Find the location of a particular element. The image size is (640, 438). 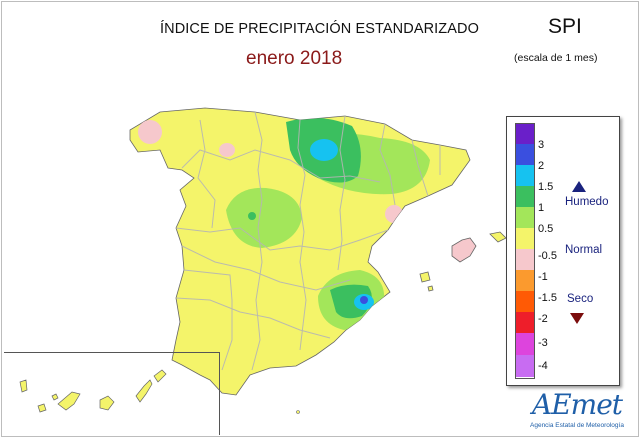

la-palma-island is located at coordinates (23, 386).